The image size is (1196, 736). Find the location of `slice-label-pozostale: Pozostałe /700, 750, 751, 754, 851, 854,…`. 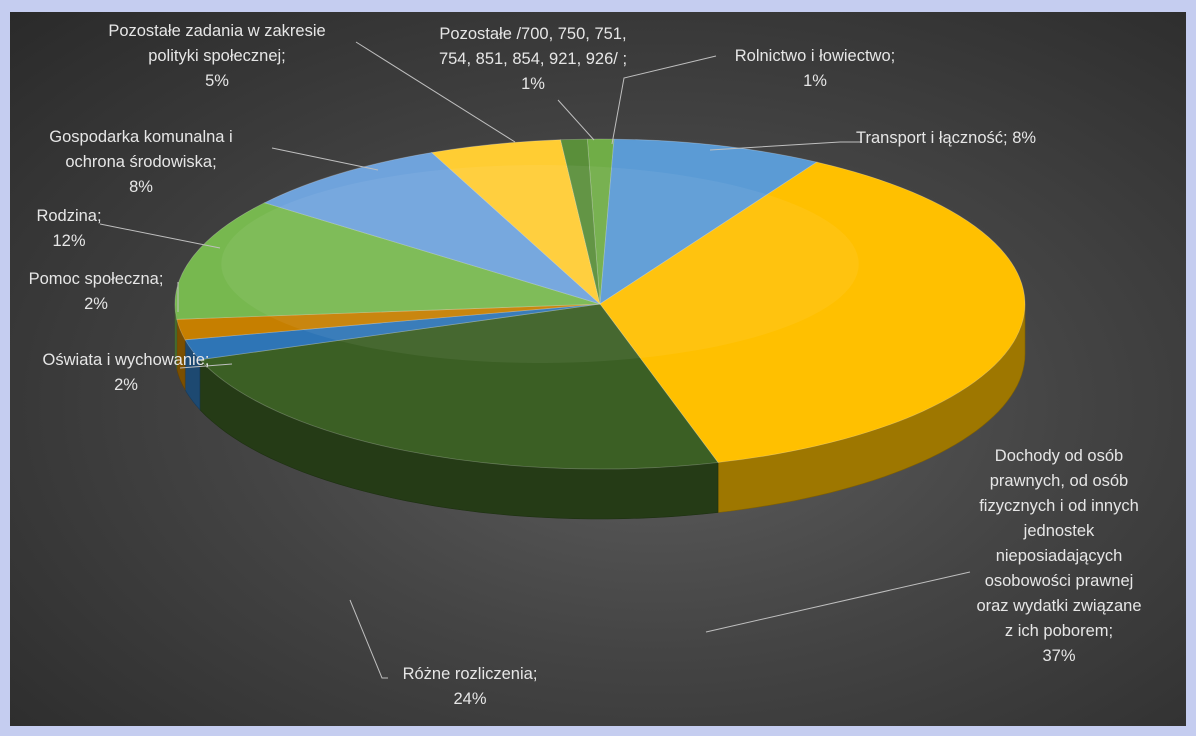

slice-label-pozostale: Pozostałe /700, 750, 751, 754, 851, 854,… is located at coordinates (533, 59).